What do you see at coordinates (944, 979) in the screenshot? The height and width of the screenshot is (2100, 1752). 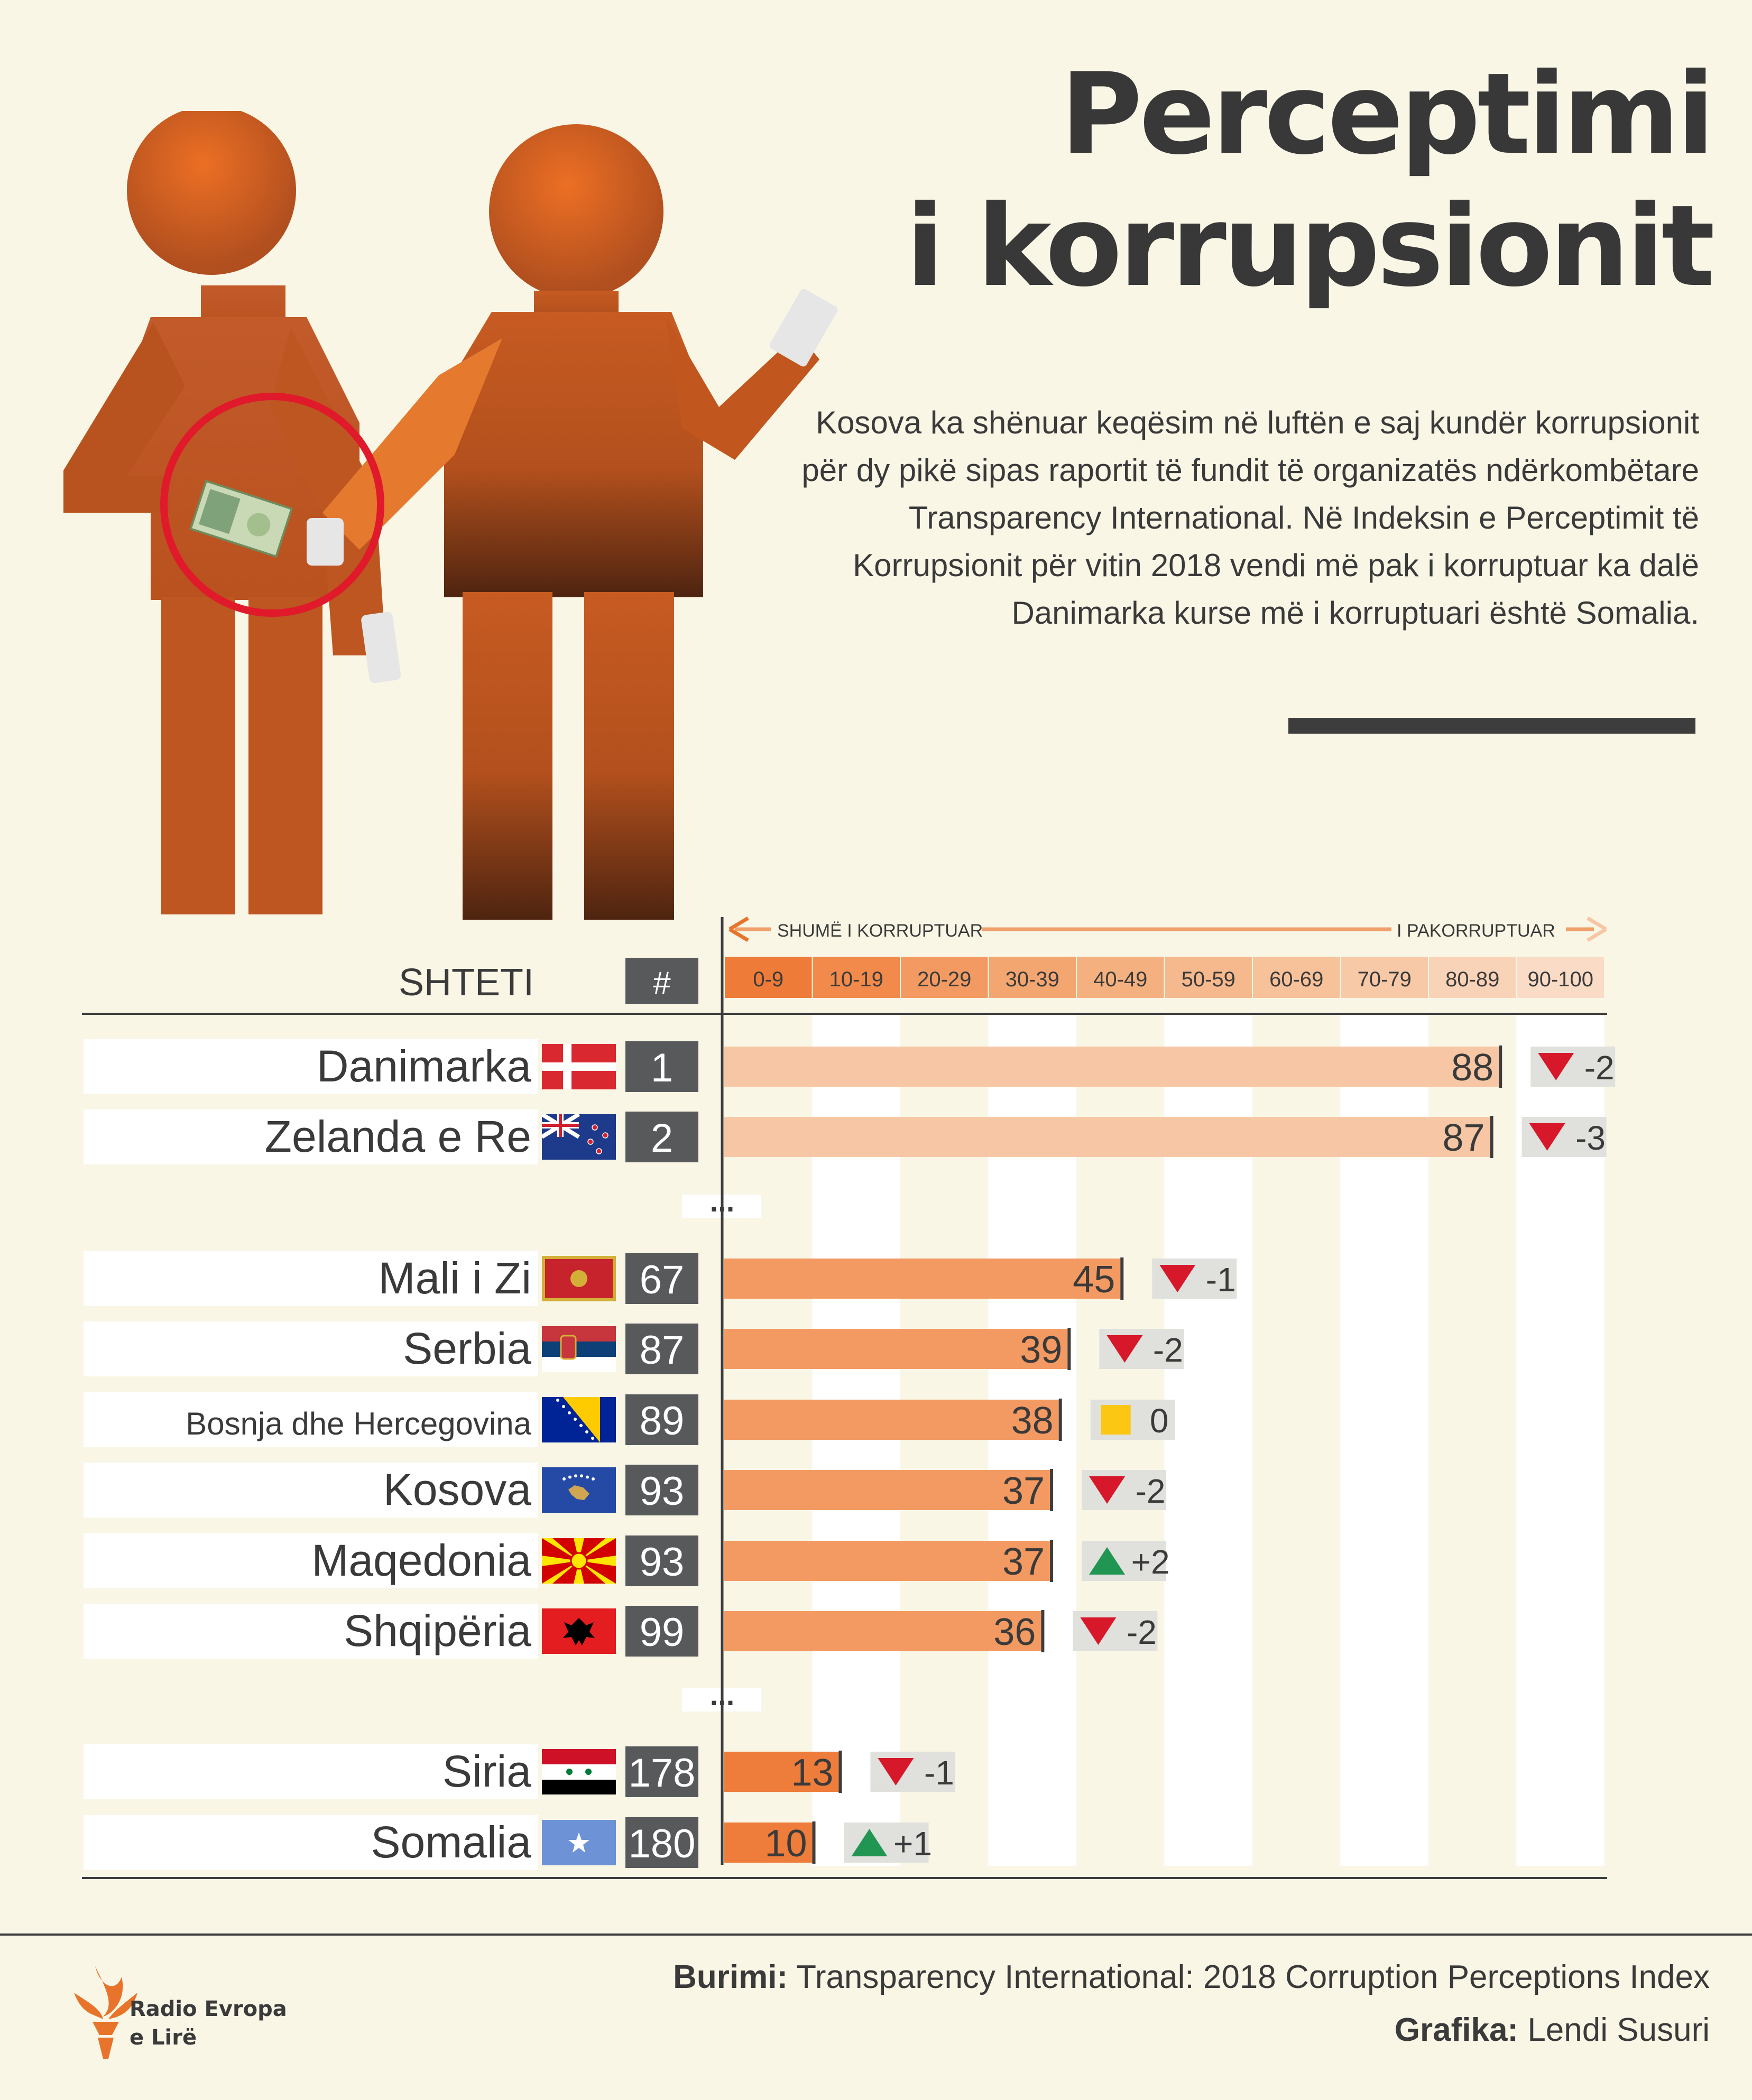 I see `bin-label: 20-29` at bounding box center [944, 979].